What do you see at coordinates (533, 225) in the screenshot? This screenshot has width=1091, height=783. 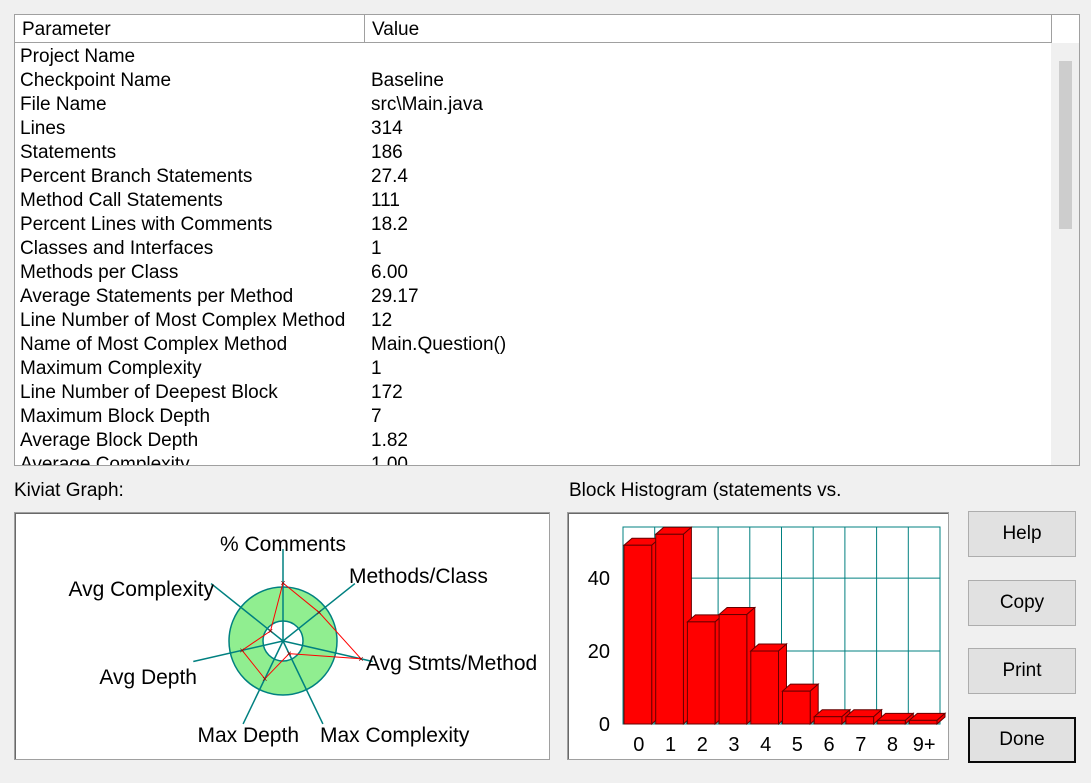 I see `table-row: Percent Lines with Comments 18.2` at bounding box center [533, 225].